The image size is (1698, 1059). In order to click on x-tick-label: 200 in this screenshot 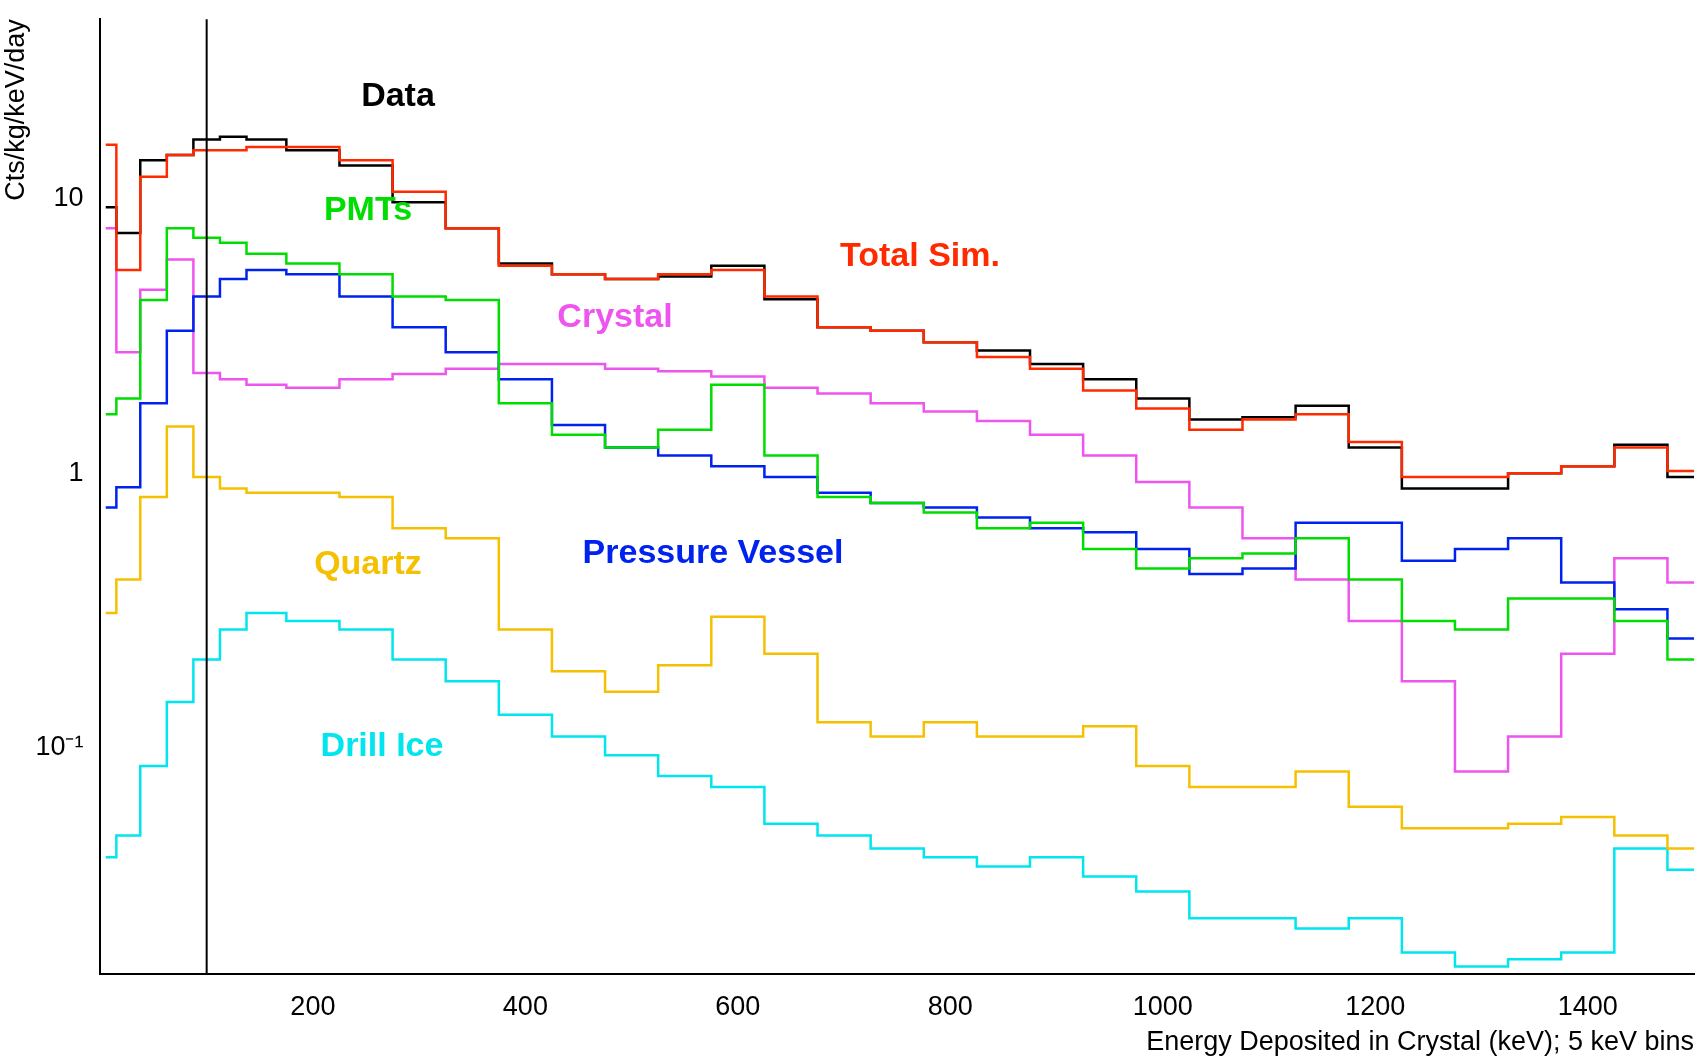, I will do `click(313, 1005)`.